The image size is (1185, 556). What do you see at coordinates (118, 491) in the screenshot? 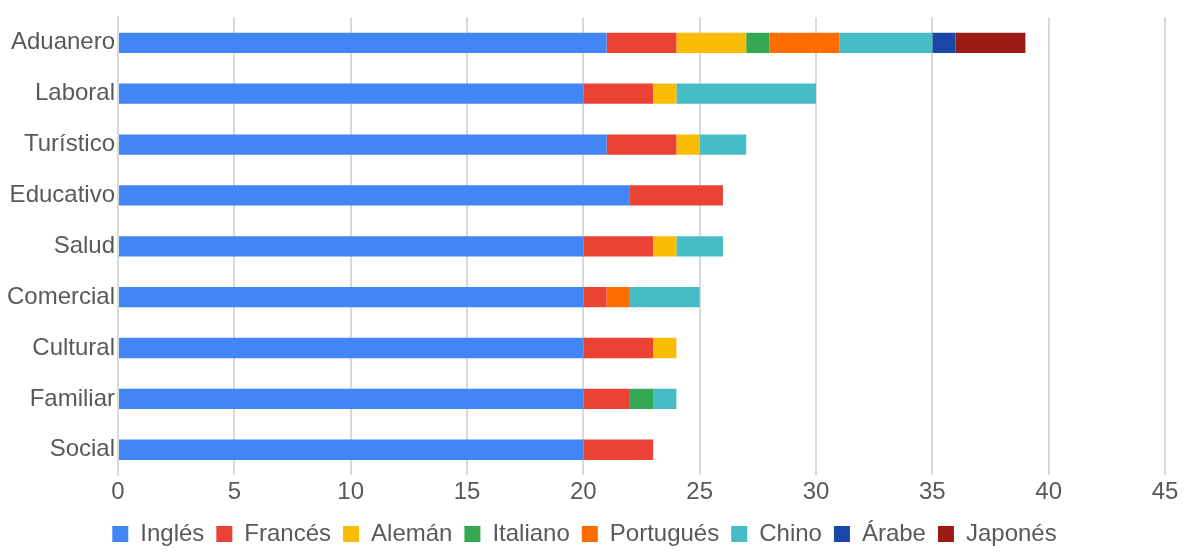
I see `x-tick-label: 0` at bounding box center [118, 491].